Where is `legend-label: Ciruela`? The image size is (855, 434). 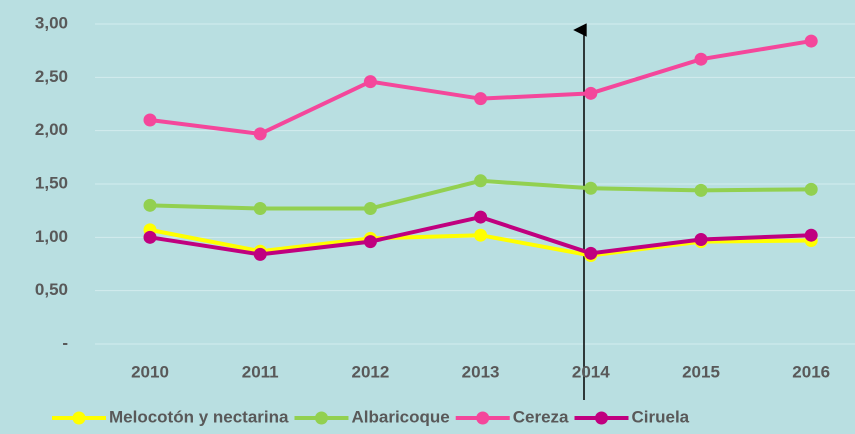 legend-label: Ciruela is located at coordinates (661, 416).